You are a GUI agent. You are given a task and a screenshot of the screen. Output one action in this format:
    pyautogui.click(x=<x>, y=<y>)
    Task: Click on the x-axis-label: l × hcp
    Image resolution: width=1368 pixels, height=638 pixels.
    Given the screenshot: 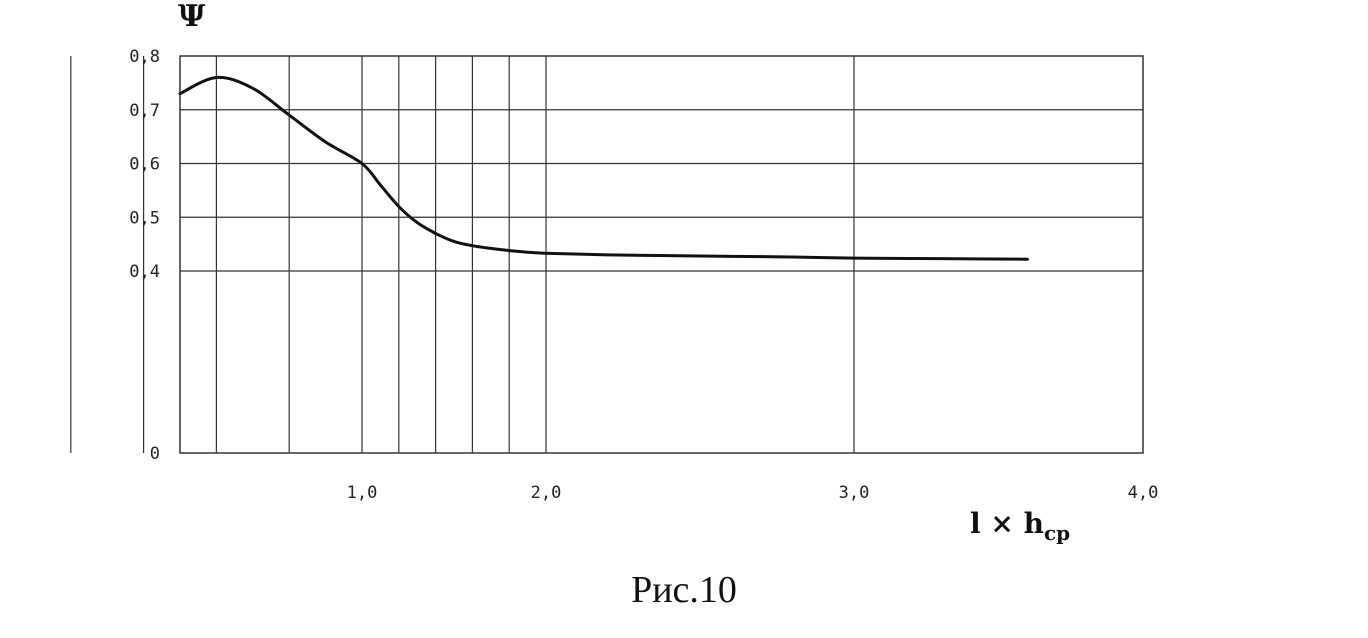 What is the action you would take?
    pyautogui.click(x=1020, y=526)
    